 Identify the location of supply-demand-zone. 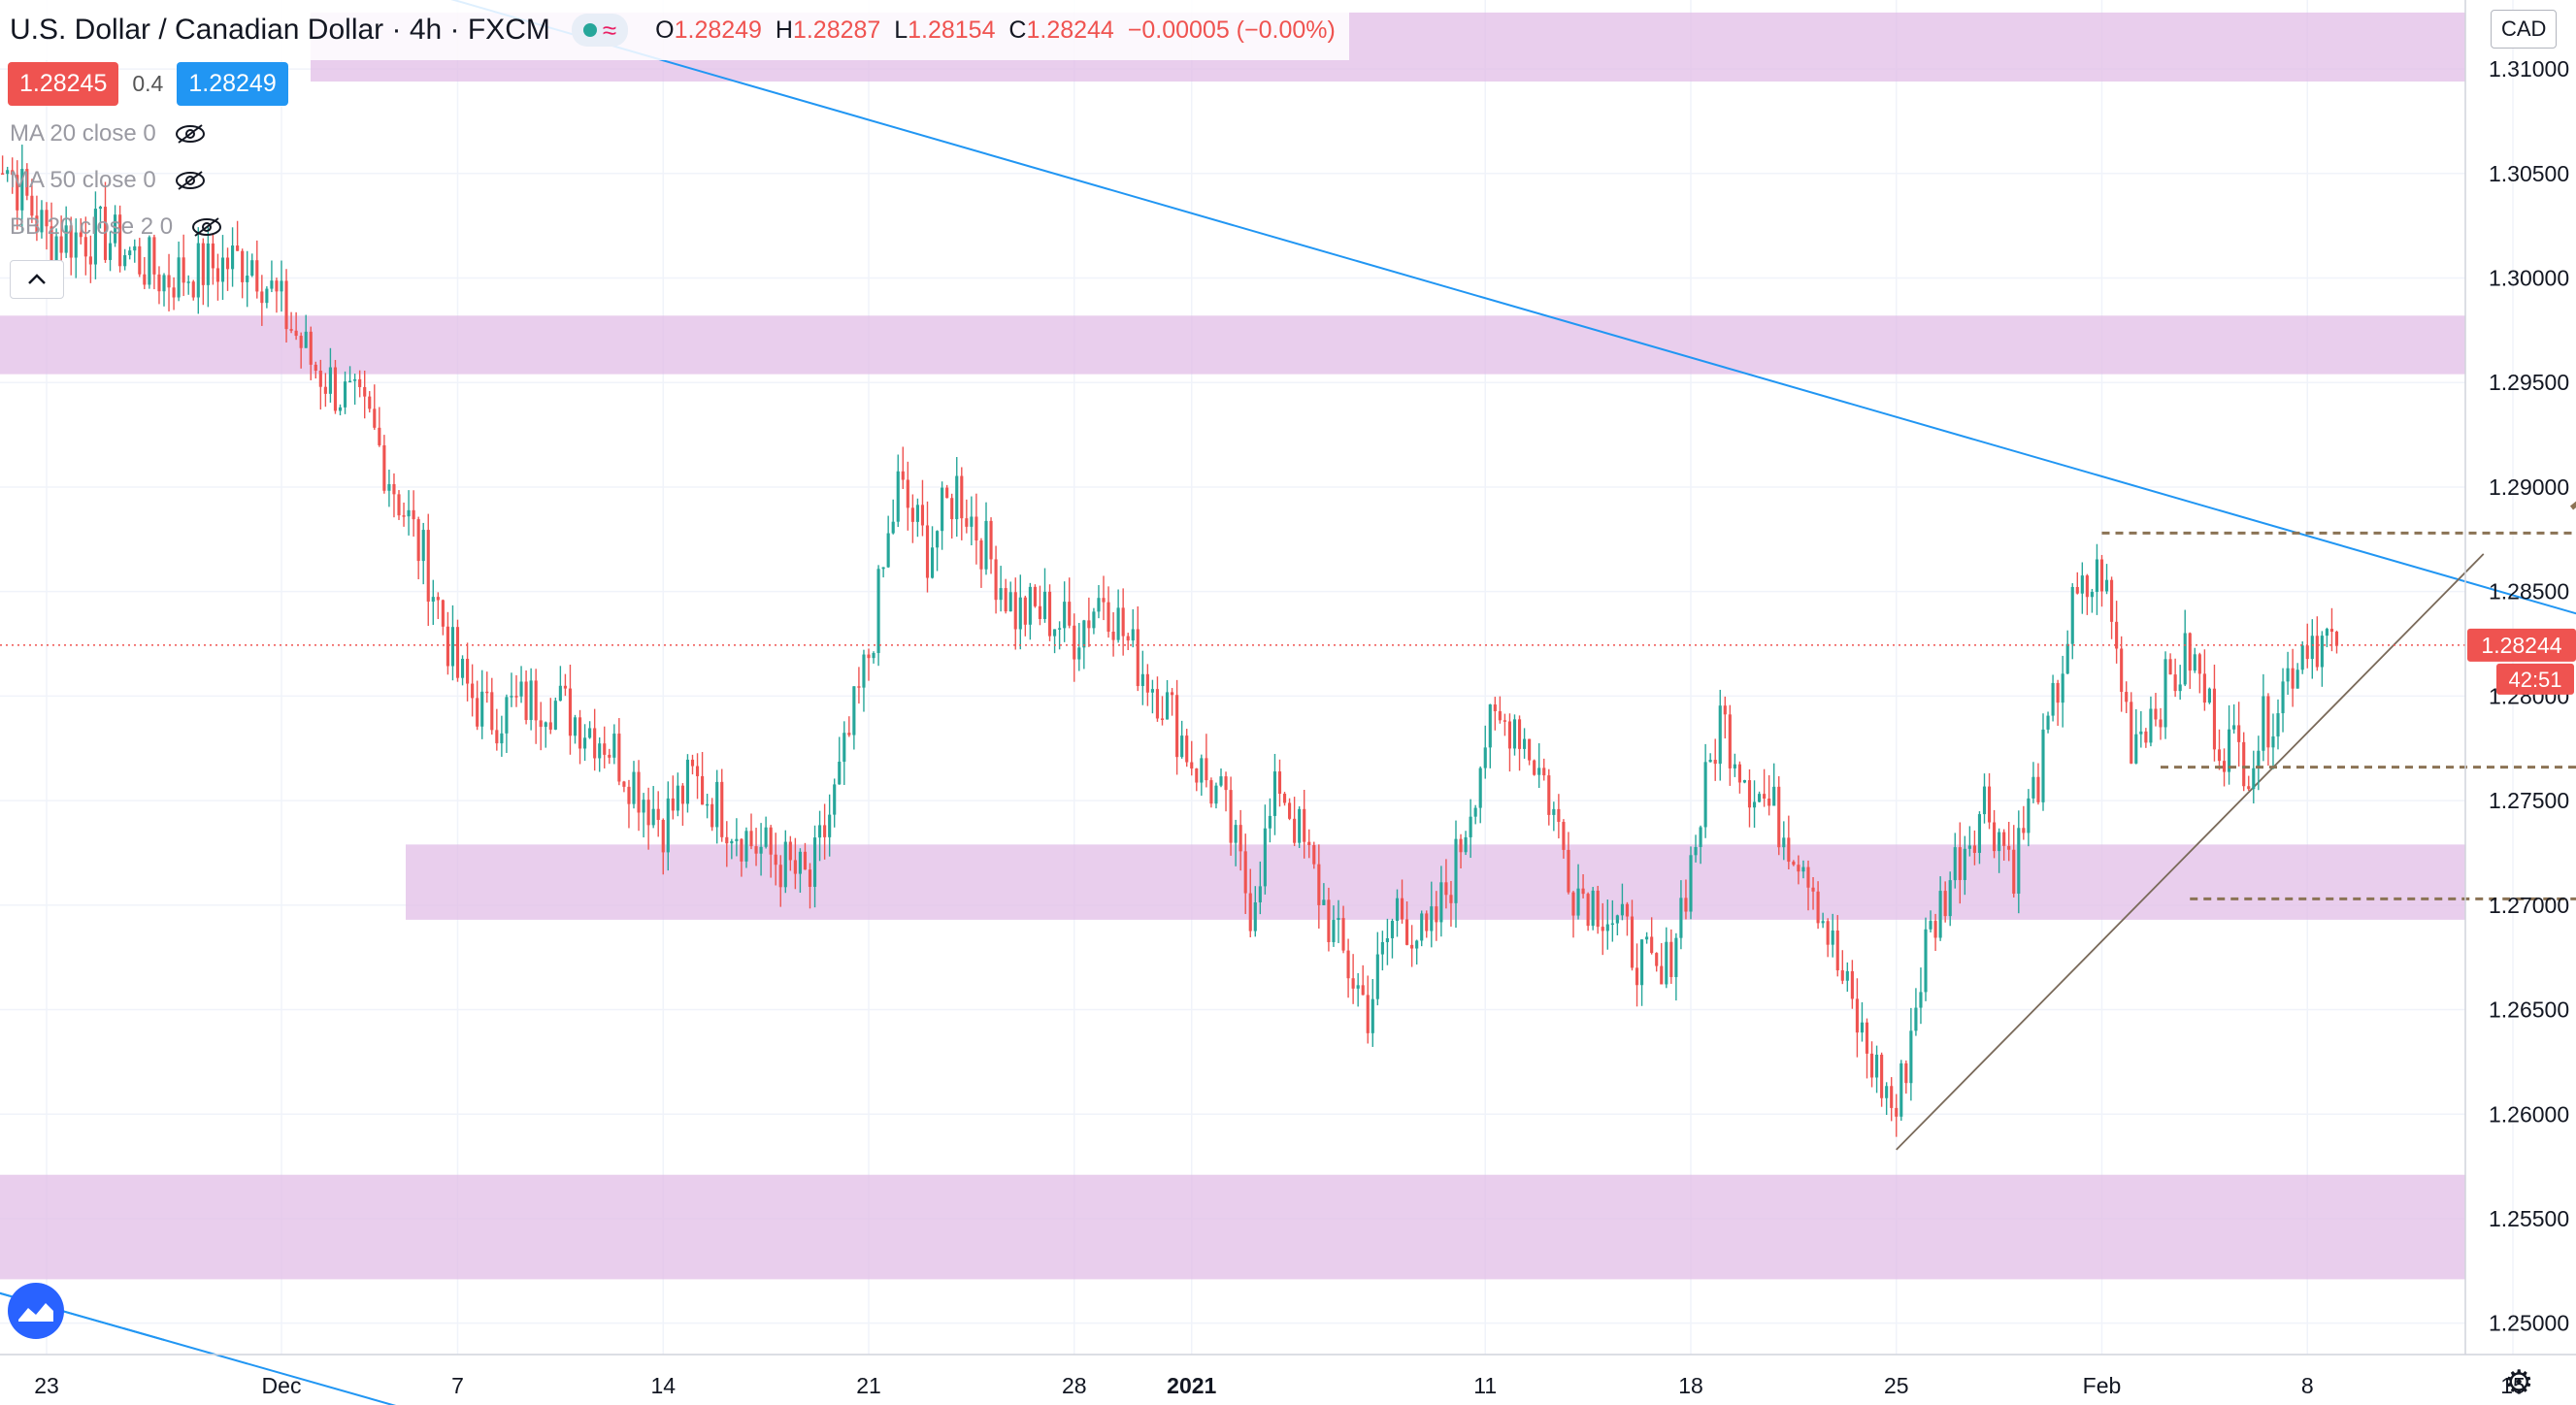
(1232, 1227).